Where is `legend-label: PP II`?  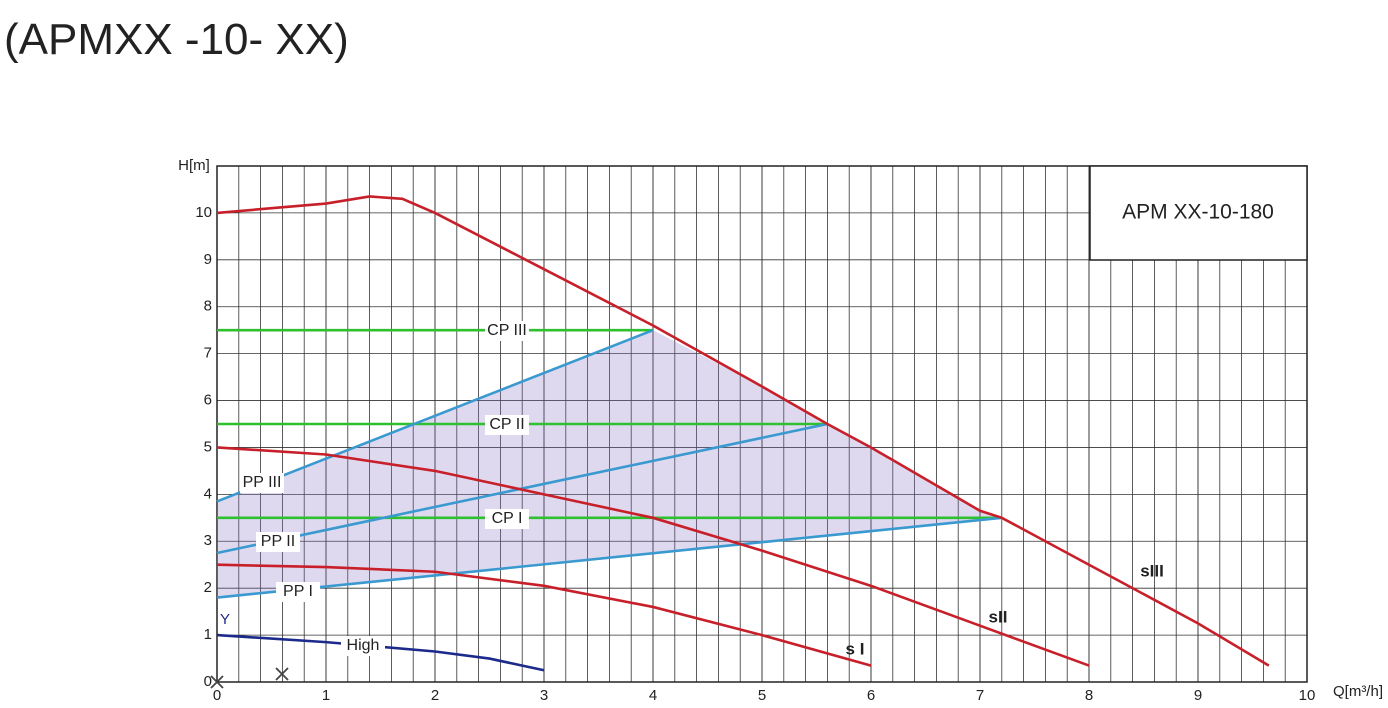
legend-label: PP II is located at coordinates (278, 541).